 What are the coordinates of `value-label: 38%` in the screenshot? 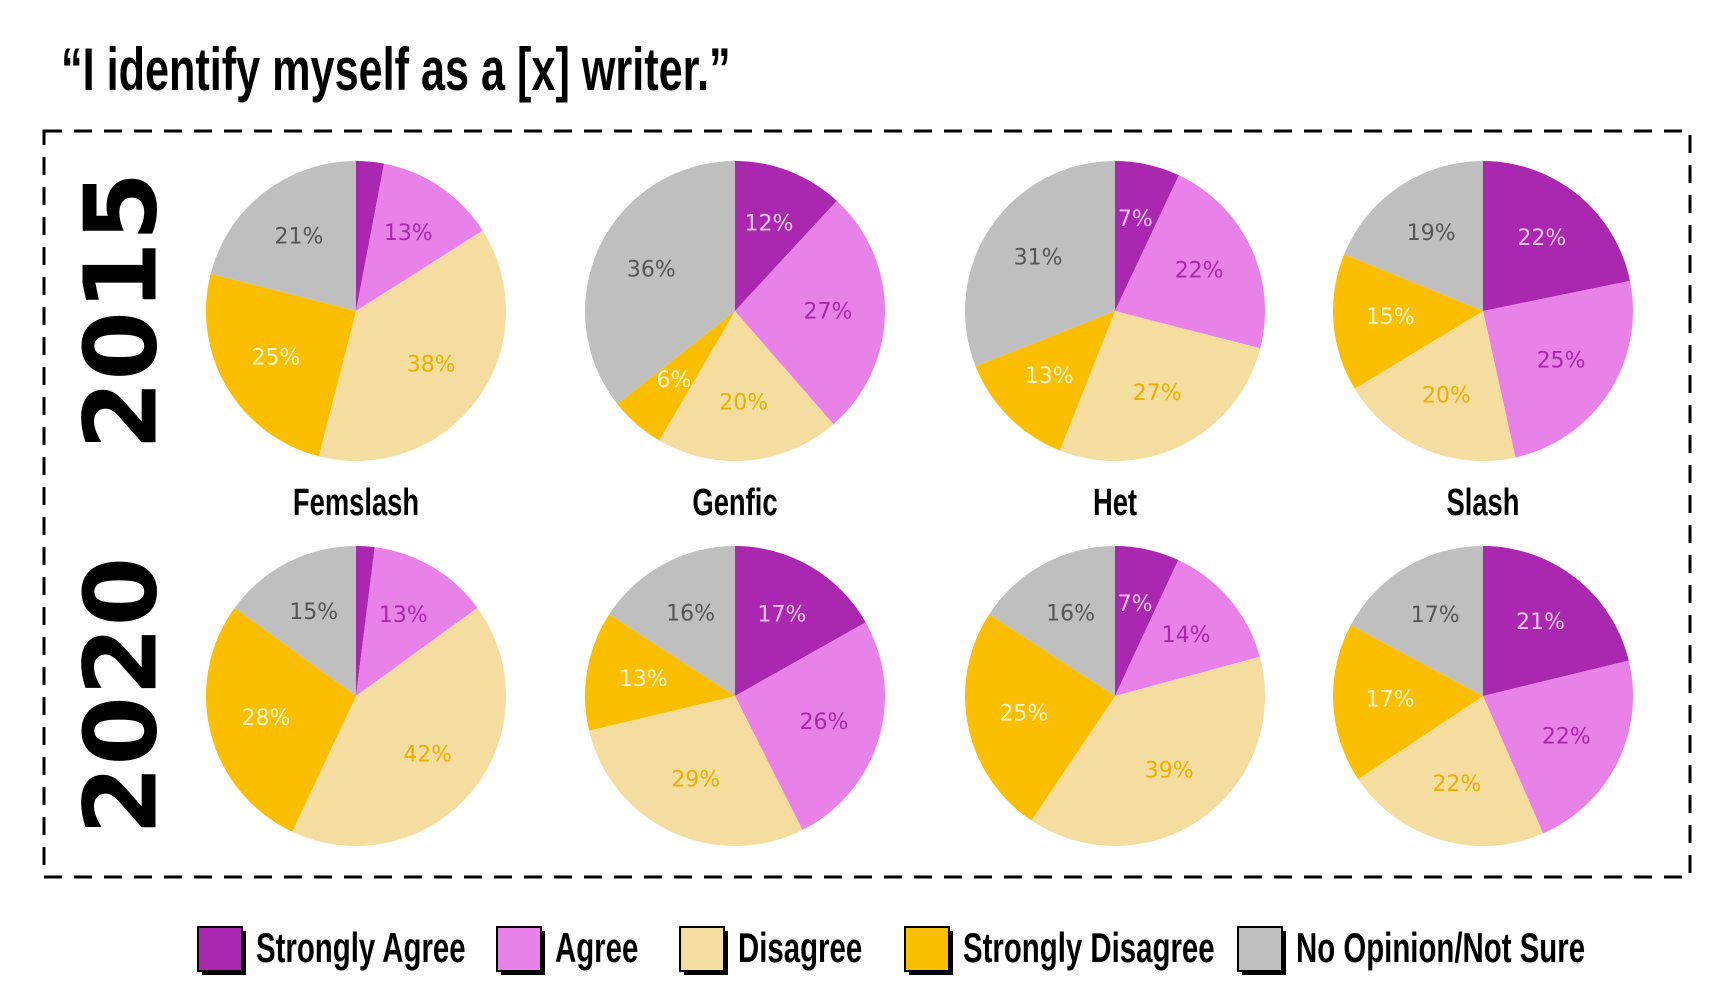 It's located at (431, 365).